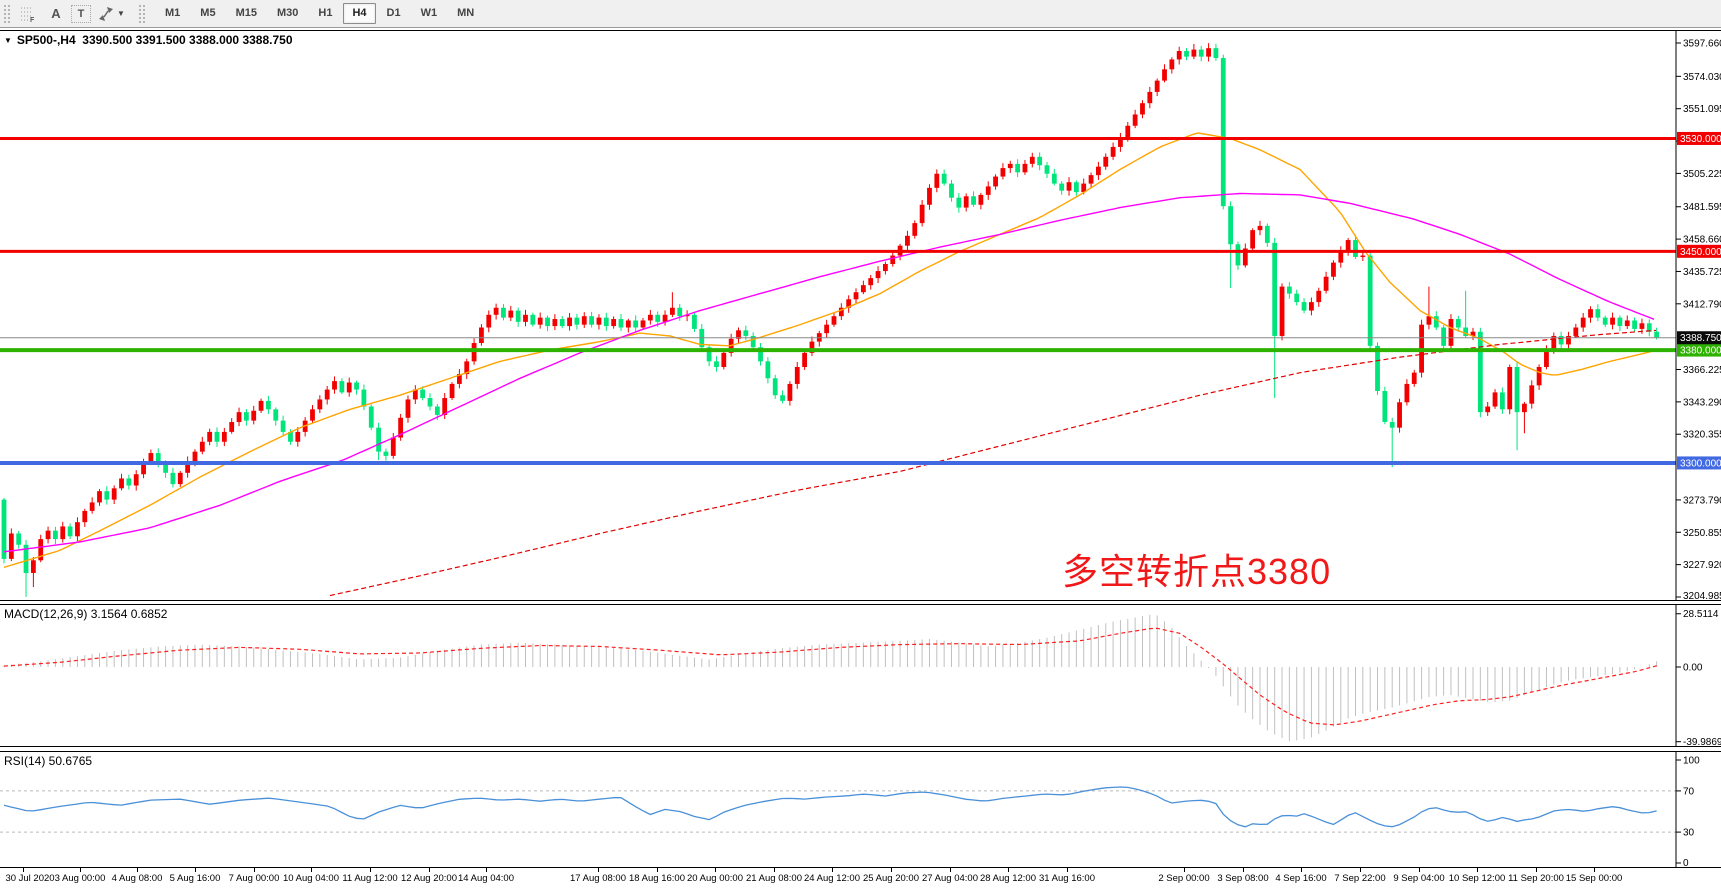 Image resolution: width=1721 pixels, height=888 pixels. What do you see at coordinates (1693, 668) in the screenshot?
I see `axis-tick-label: 0.00` at bounding box center [1693, 668].